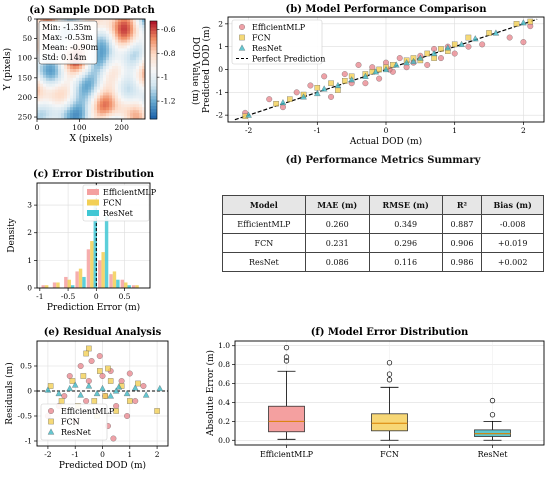 This screenshot has height=477, width=550. I want to click on plot-frame, so click(389, 393).